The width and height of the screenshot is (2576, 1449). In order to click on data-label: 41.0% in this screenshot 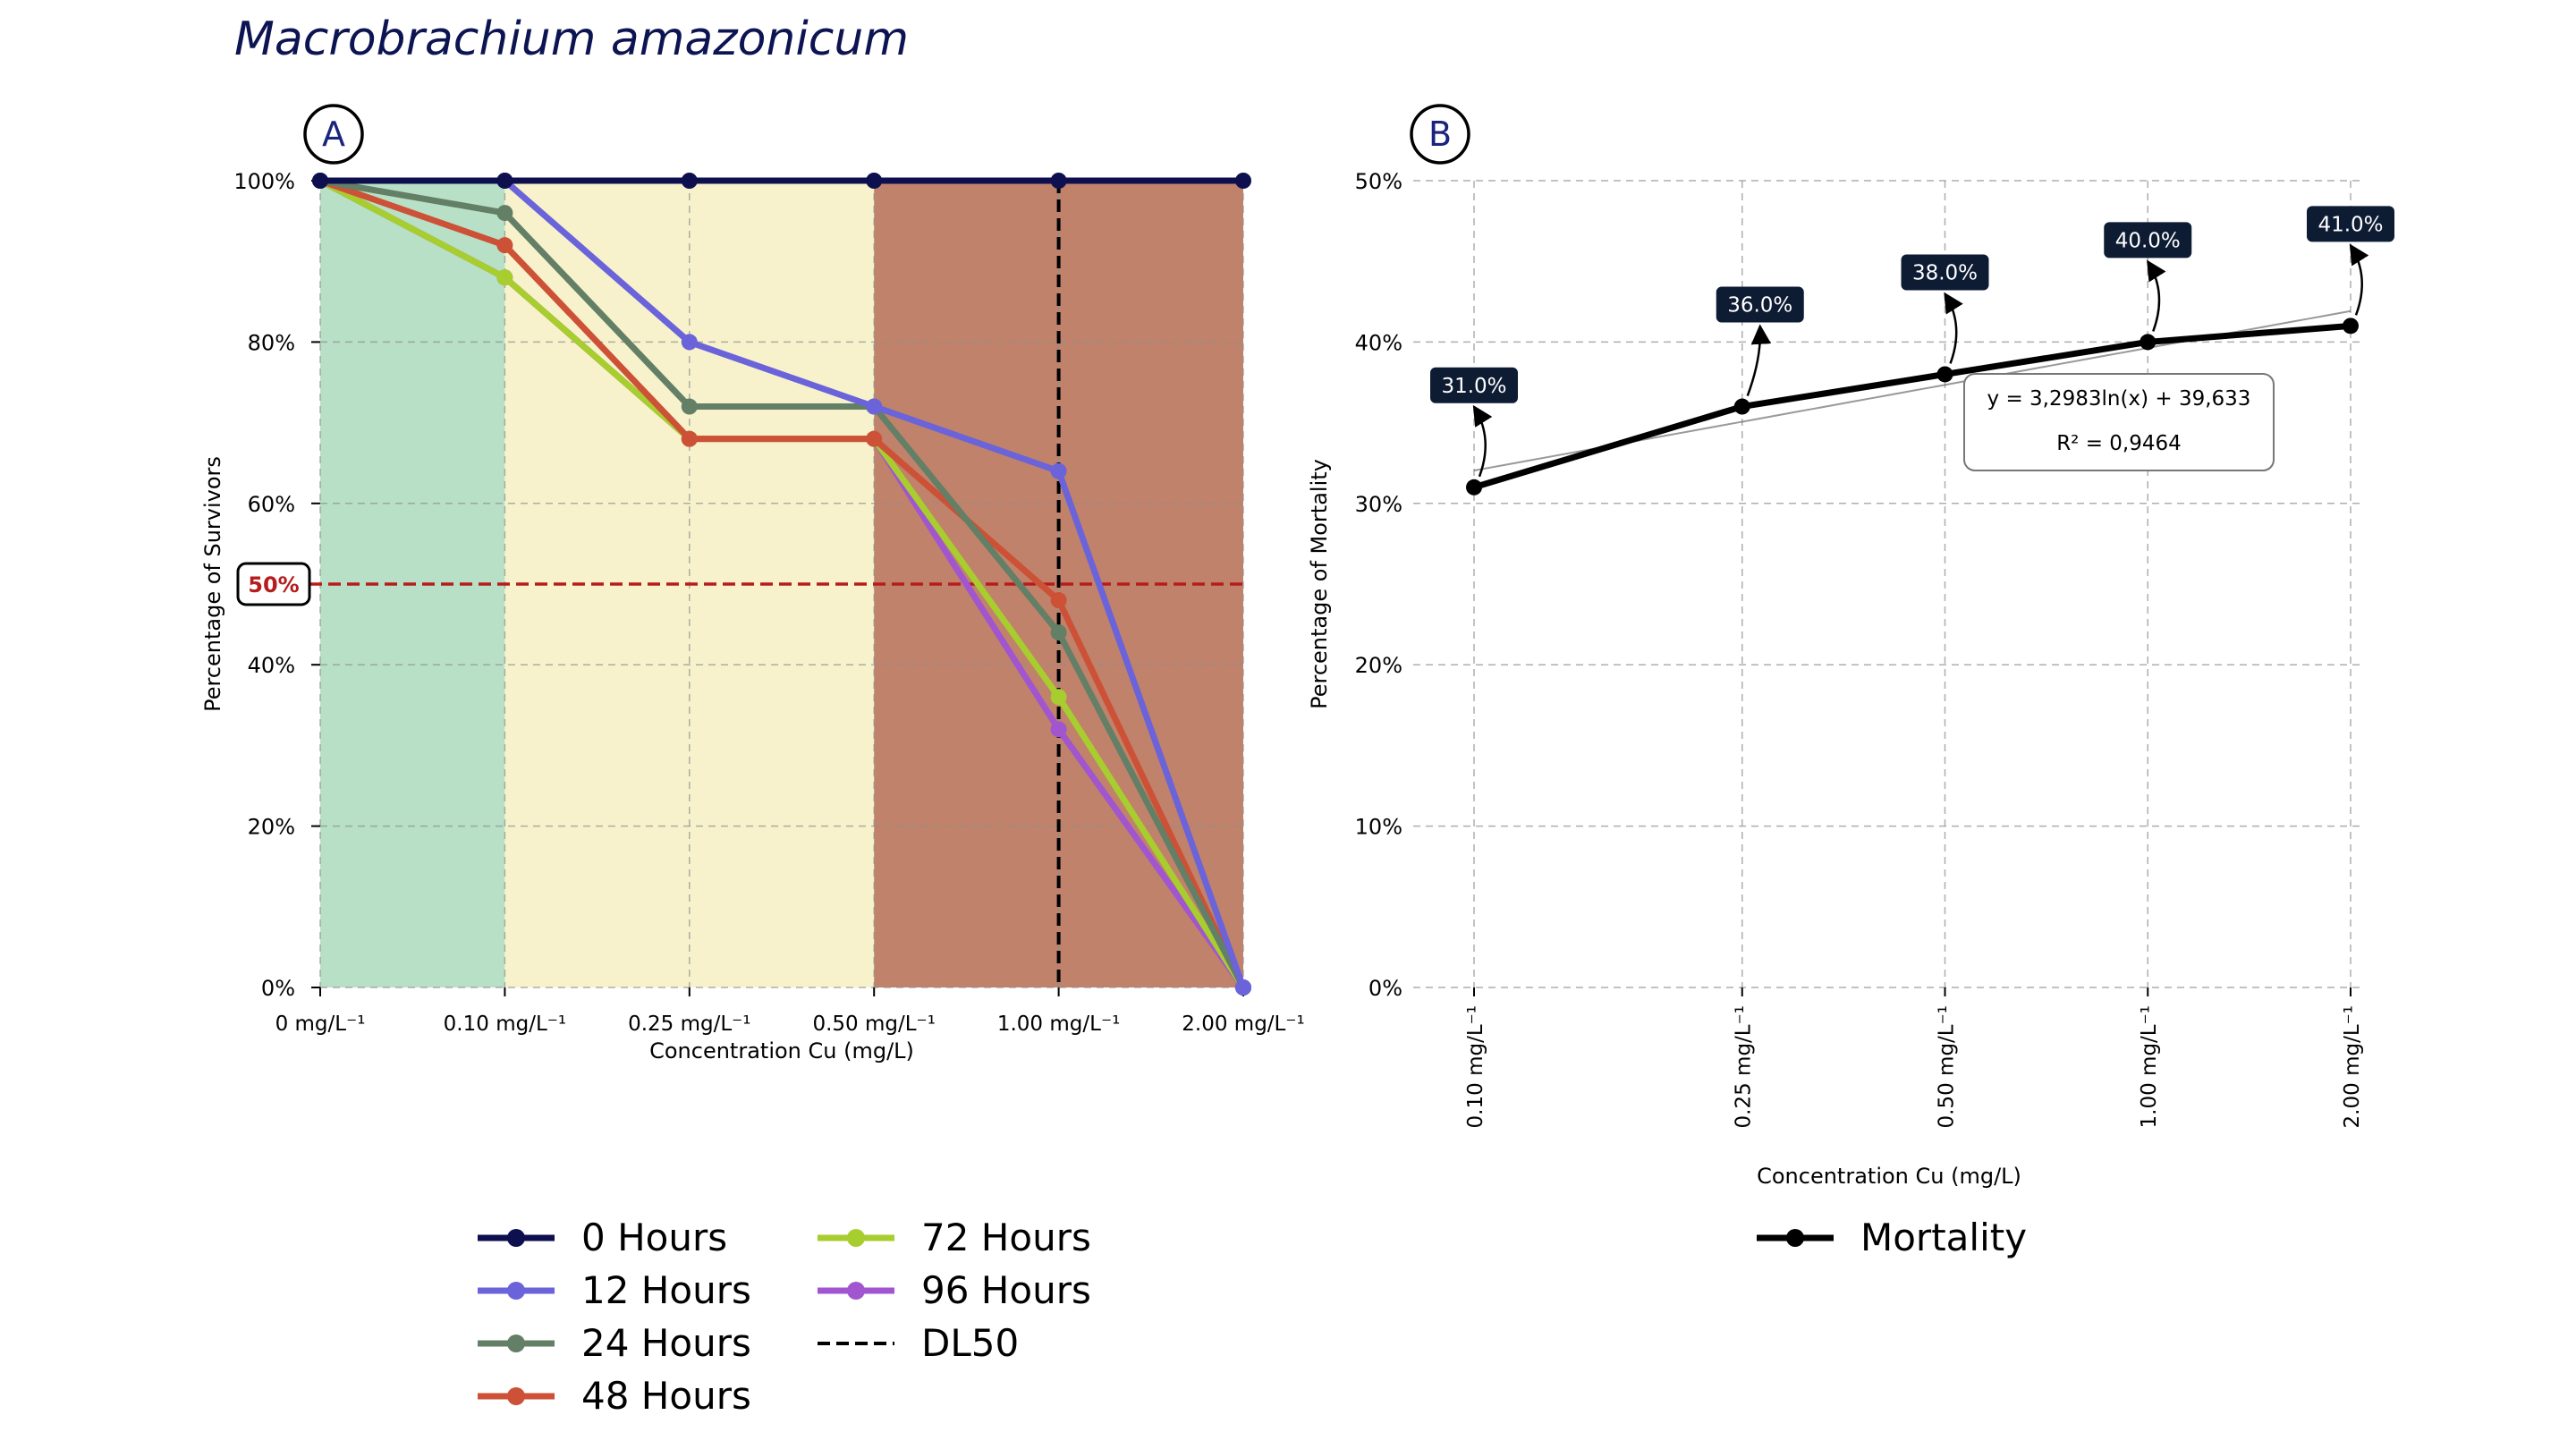, I will do `click(2350, 224)`.